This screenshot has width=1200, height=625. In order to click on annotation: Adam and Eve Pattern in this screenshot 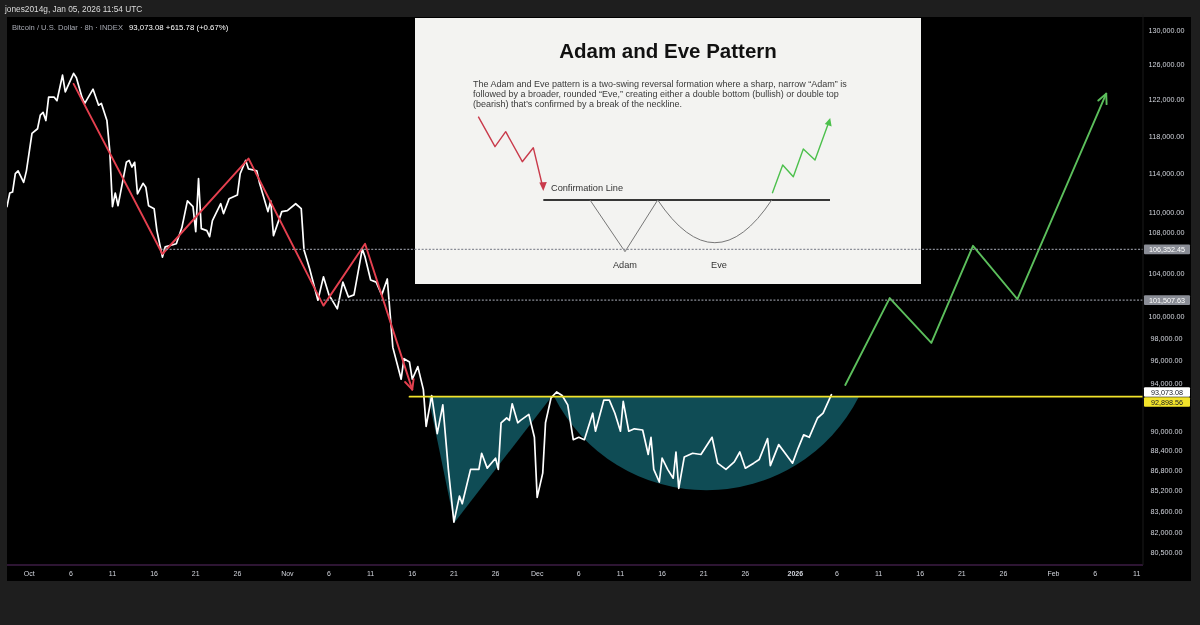, I will do `click(668, 50)`.